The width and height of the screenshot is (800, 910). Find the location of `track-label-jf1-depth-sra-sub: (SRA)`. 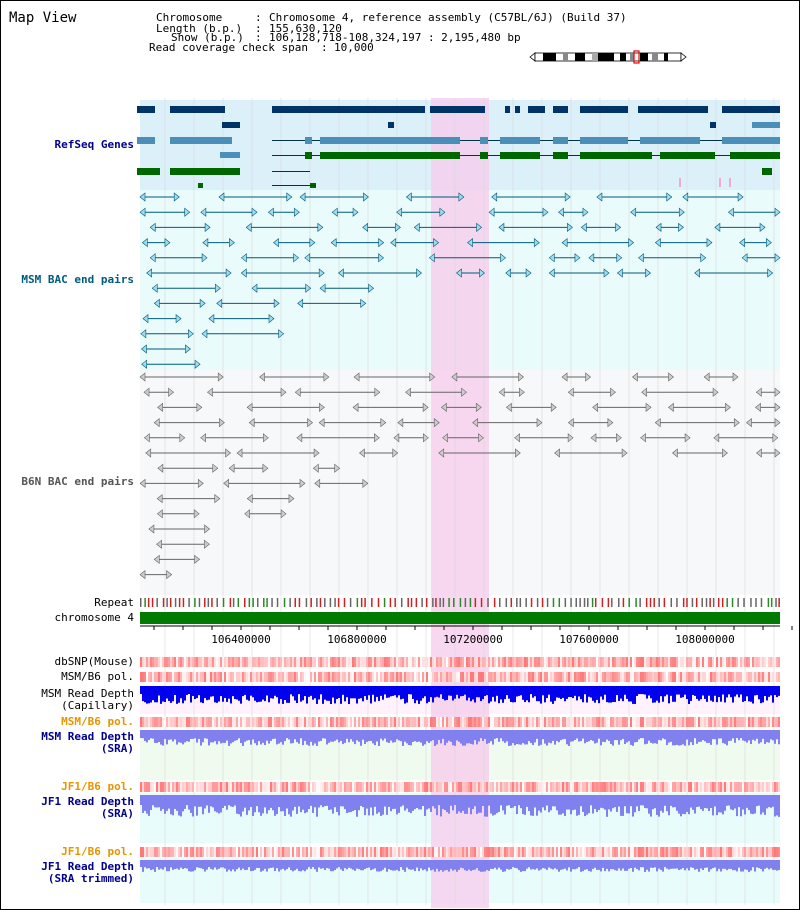

track-label-jf1-depth-sra-sub: (SRA) is located at coordinates (117, 813).